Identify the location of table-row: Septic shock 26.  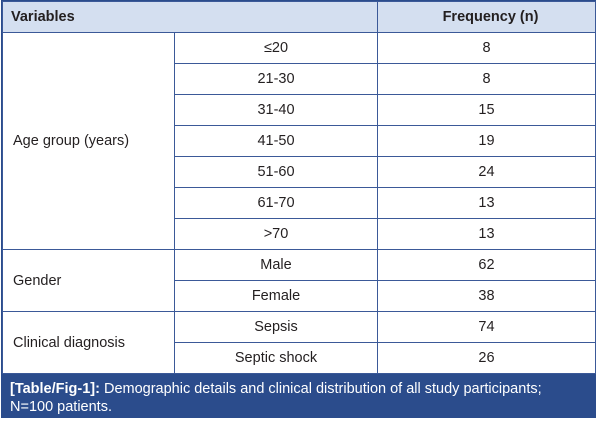
(299, 358).